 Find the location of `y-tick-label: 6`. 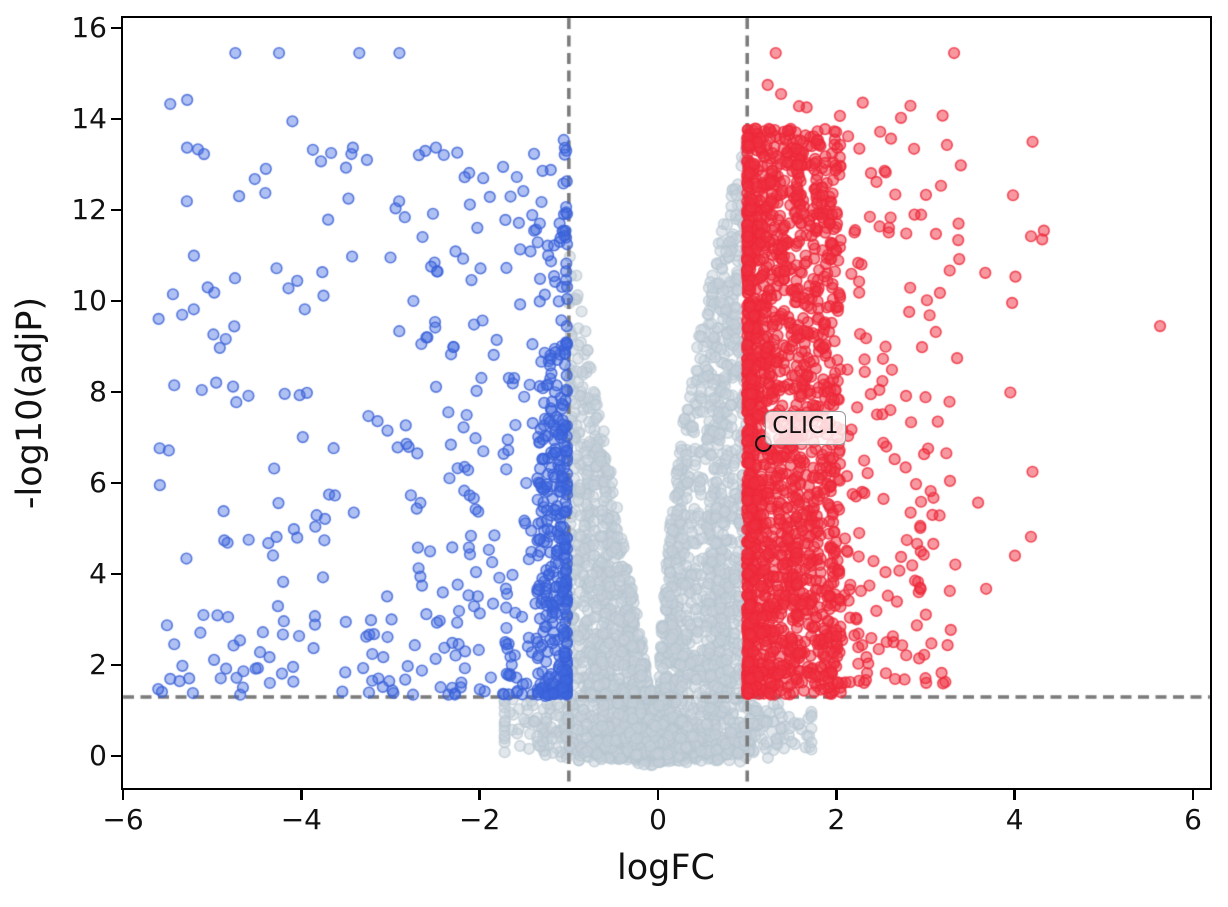

y-tick-label: 6 is located at coordinates (98, 483).